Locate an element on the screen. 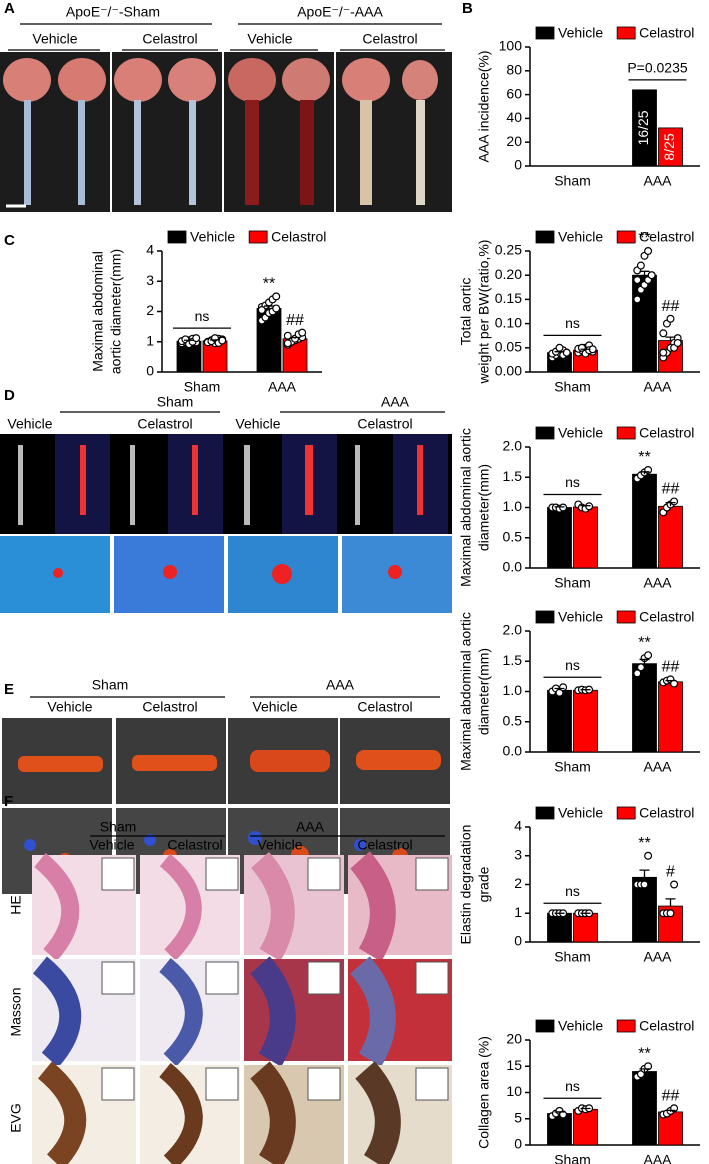 This screenshot has width=709, height=1164. panel-letter: F is located at coordinates (8, 801).